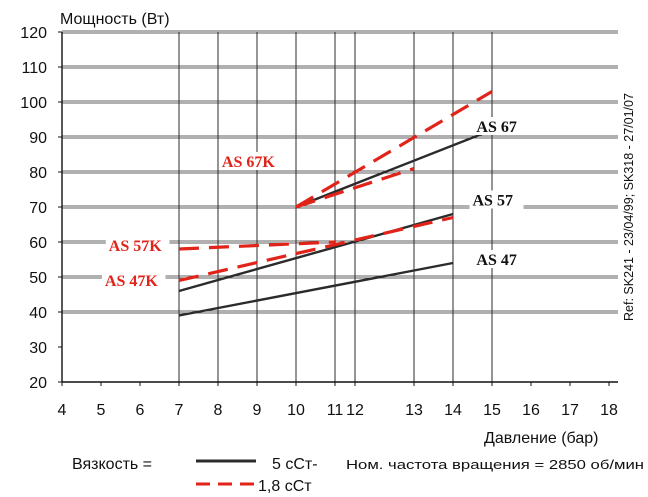 The width and height of the screenshot is (648, 497). What do you see at coordinates (38, 138) in the screenshot?
I see `y-tick-label: 90` at bounding box center [38, 138].